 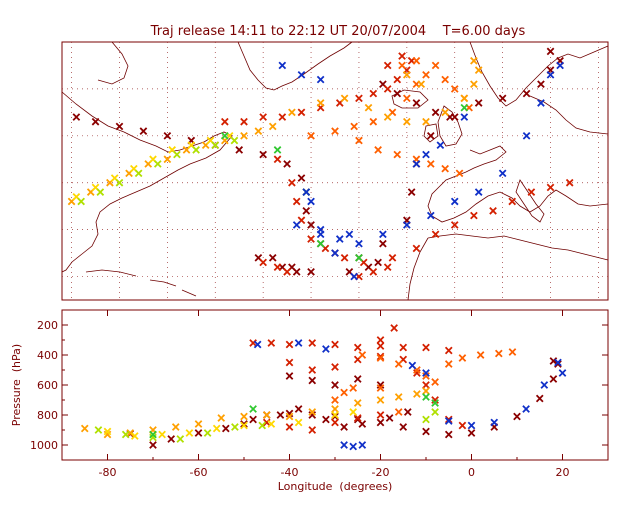 I want to click on coastline-hudson, so click(x=113, y=63).